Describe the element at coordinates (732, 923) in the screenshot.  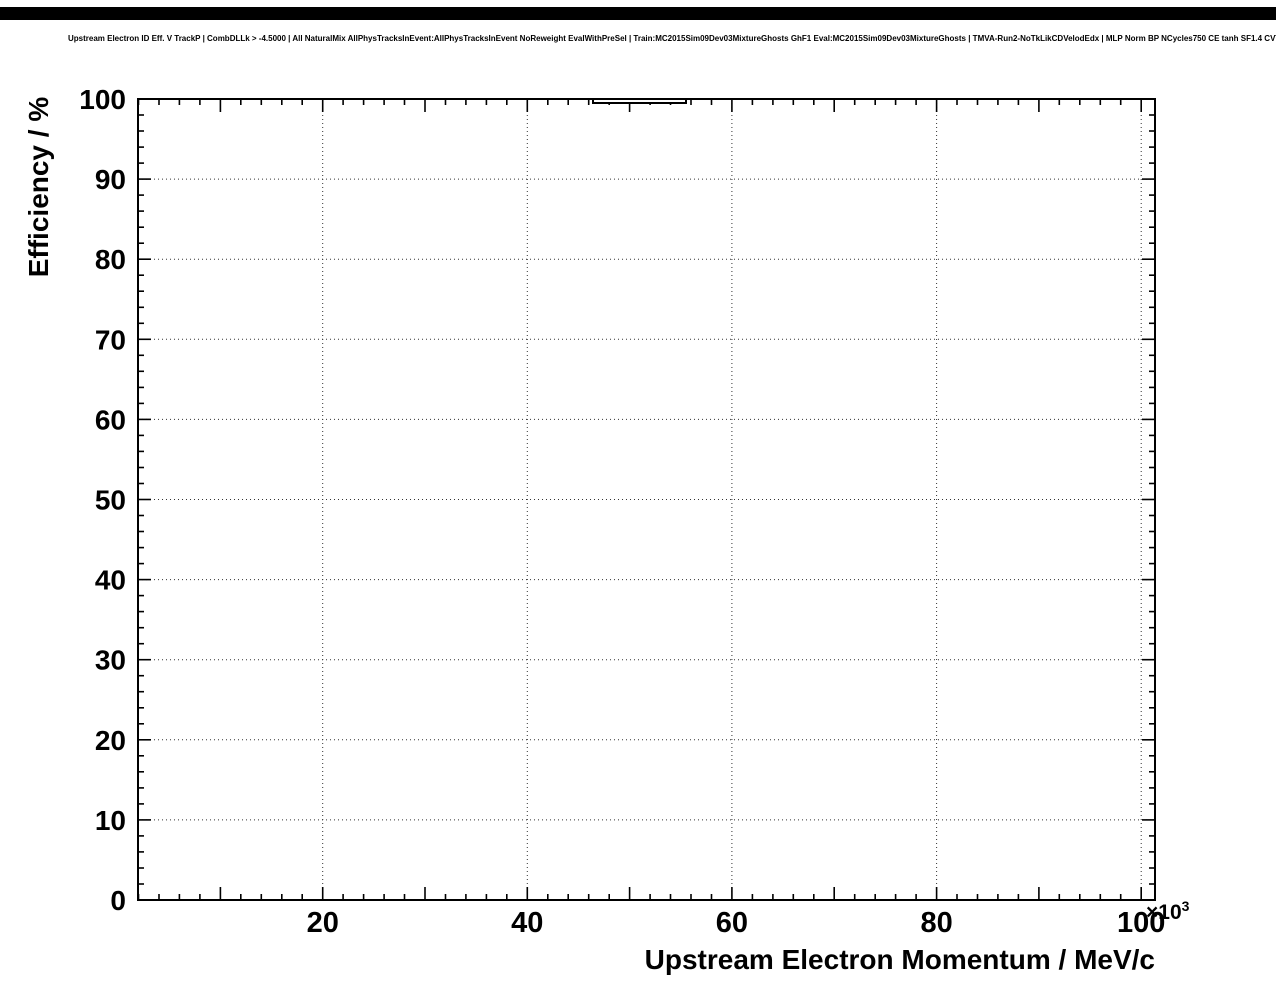
I see `x-tick-label: 60` at that location.